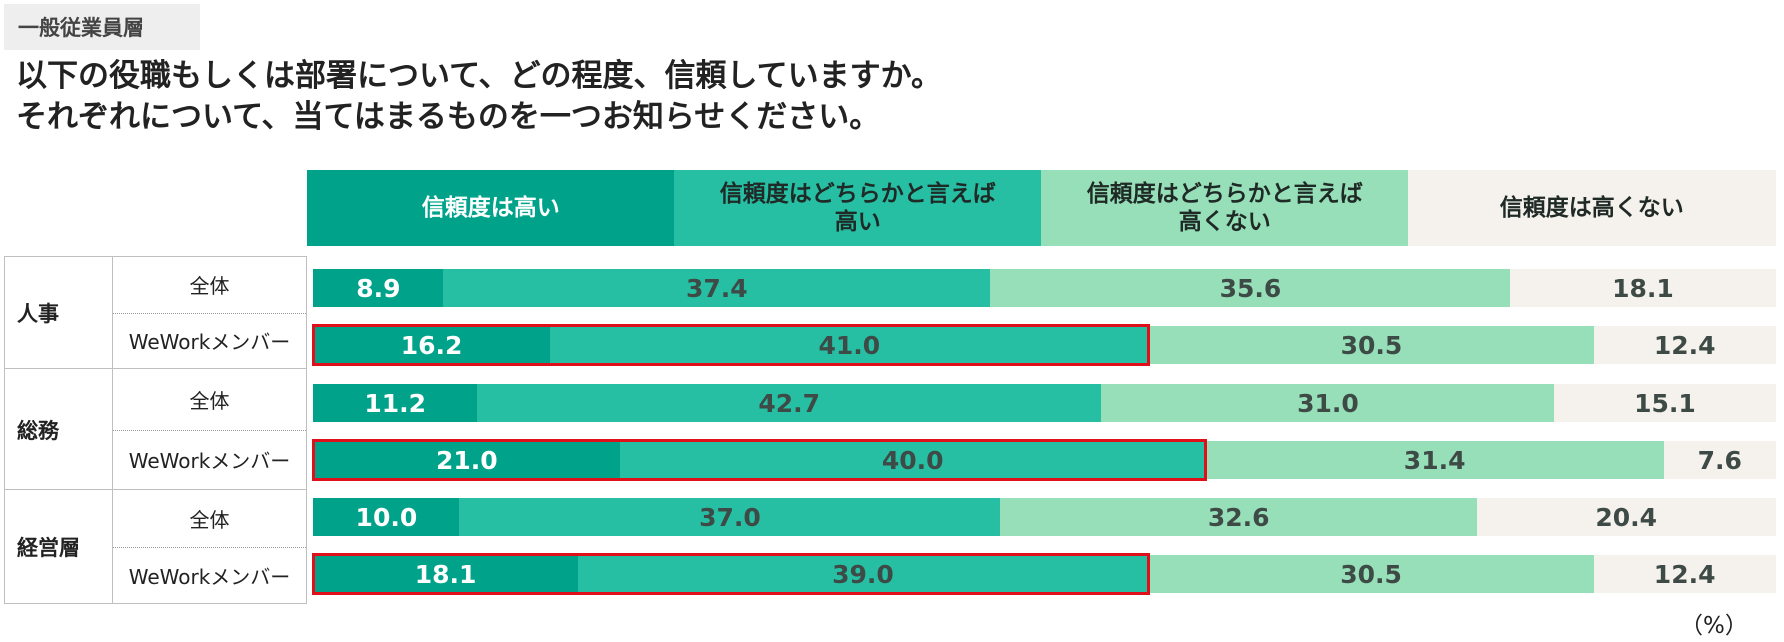  I want to click on bar-segment-series-1: 10.0, so click(386, 517).